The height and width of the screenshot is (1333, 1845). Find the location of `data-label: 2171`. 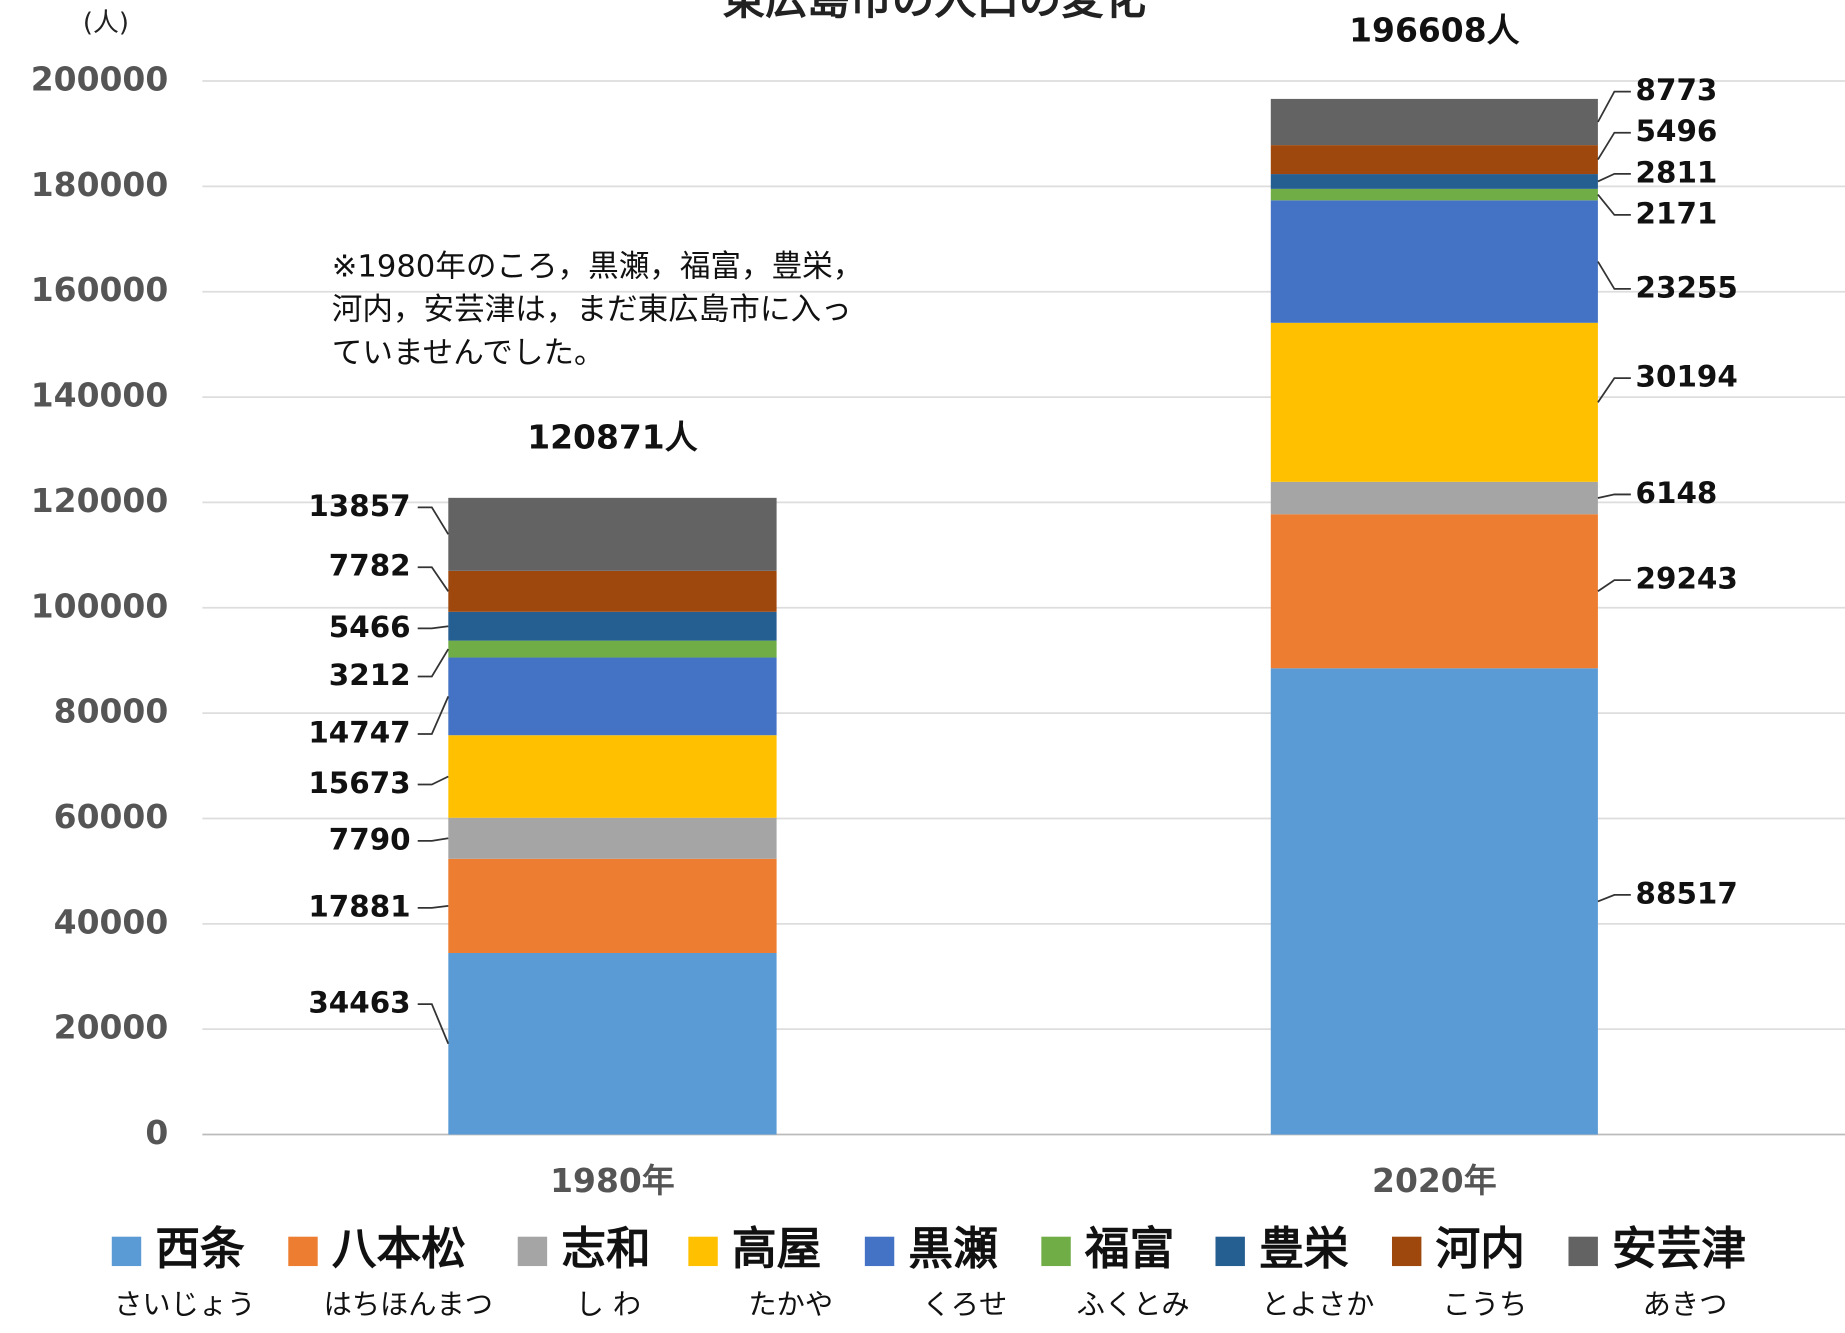

data-label: 2171 is located at coordinates (1677, 213).